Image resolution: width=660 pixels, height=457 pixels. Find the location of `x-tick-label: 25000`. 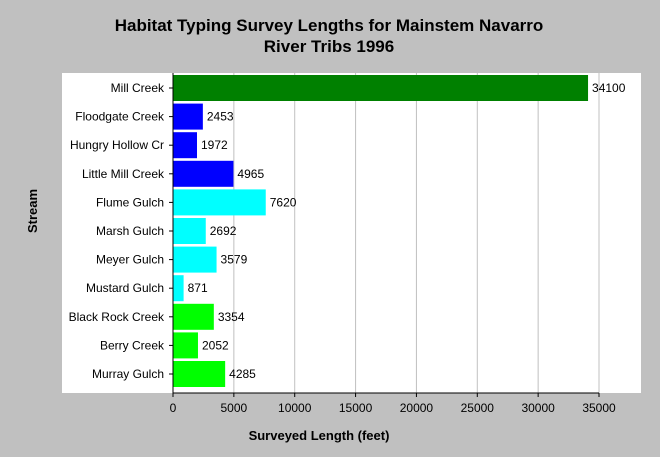

x-tick-label: 25000 is located at coordinates (478, 408).